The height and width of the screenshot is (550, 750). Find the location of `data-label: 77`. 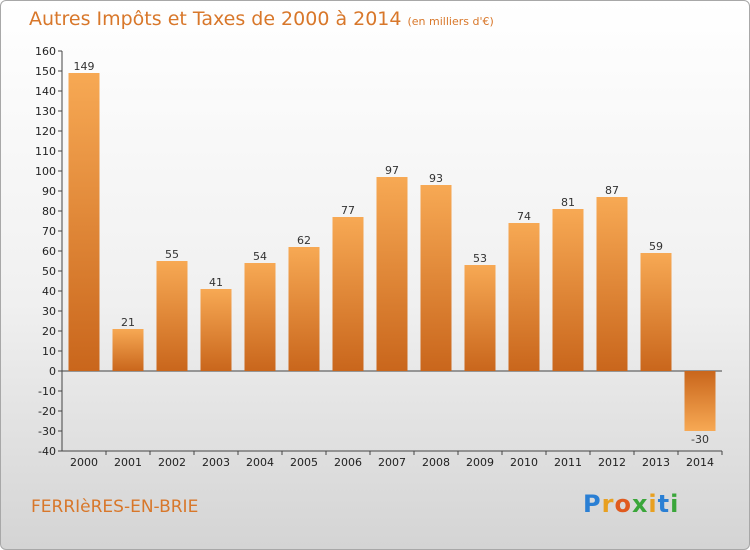

data-label: 77 is located at coordinates (348, 210).